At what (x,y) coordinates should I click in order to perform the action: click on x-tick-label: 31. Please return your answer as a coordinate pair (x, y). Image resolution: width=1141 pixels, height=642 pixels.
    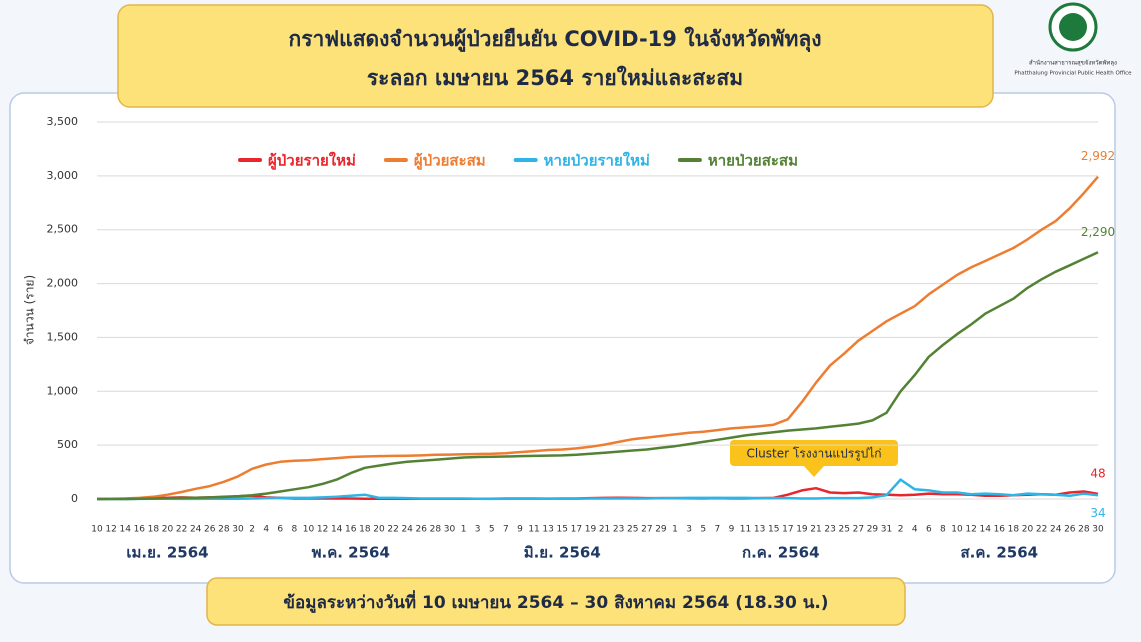
    Looking at the image, I should click on (886, 530).